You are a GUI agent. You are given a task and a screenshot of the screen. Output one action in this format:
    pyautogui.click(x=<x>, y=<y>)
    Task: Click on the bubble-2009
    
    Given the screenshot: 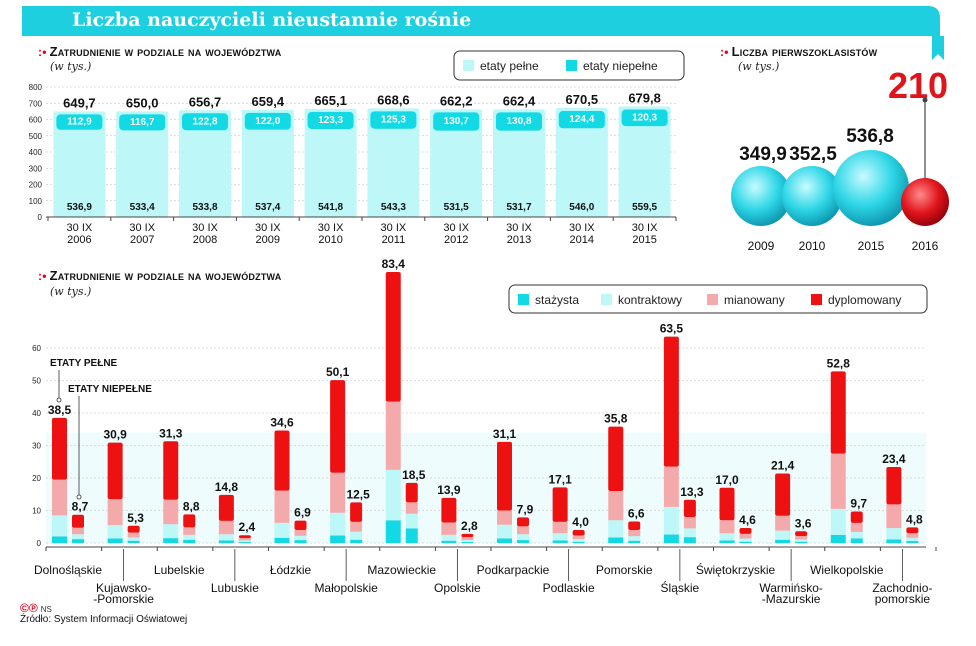 What is the action you would take?
    pyautogui.click(x=761, y=196)
    